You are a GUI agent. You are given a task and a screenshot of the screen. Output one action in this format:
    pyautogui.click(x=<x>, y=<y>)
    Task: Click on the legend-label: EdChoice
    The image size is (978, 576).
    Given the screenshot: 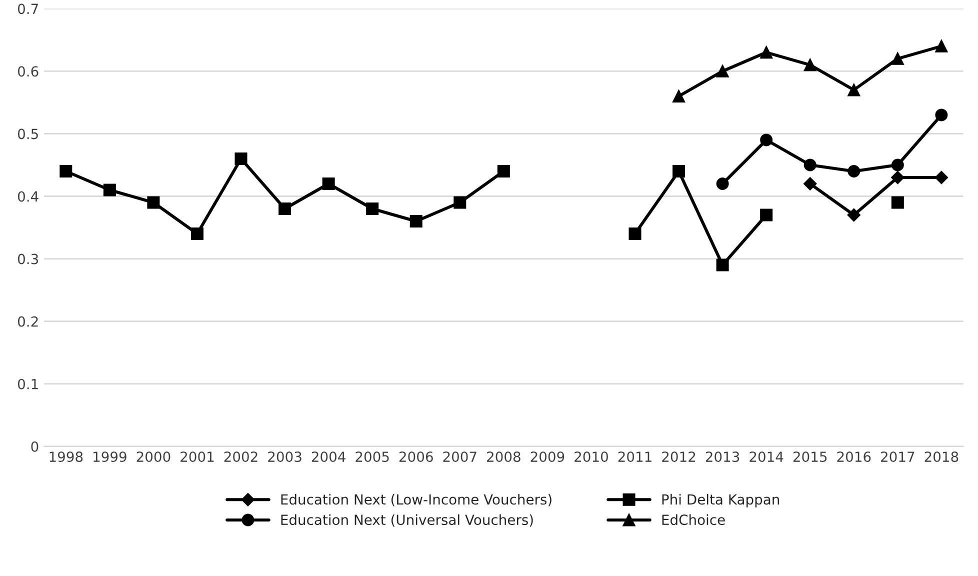 What is the action you would take?
    pyautogui.click(x=693, y=520)
    